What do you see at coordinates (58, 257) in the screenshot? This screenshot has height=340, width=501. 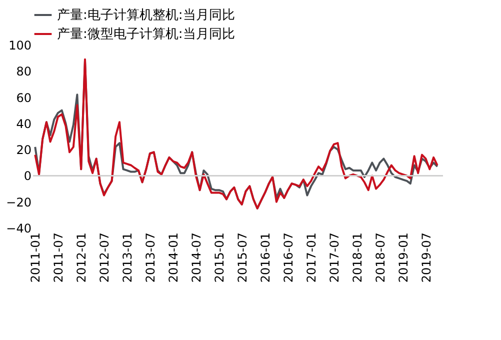 I see `x-tick-label: 2011-07` at bounding box center [58, 257].